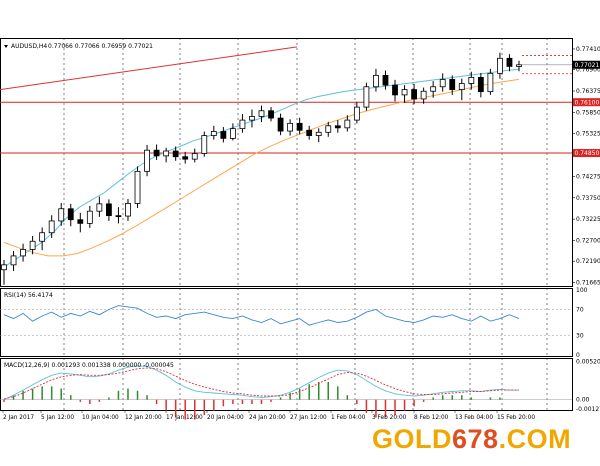 The width and height of the screenshot is (600, 466). Describe the element at coordinates (588, 283) in the screenshot. I see `y-tick-label: 0.71665` at that location.